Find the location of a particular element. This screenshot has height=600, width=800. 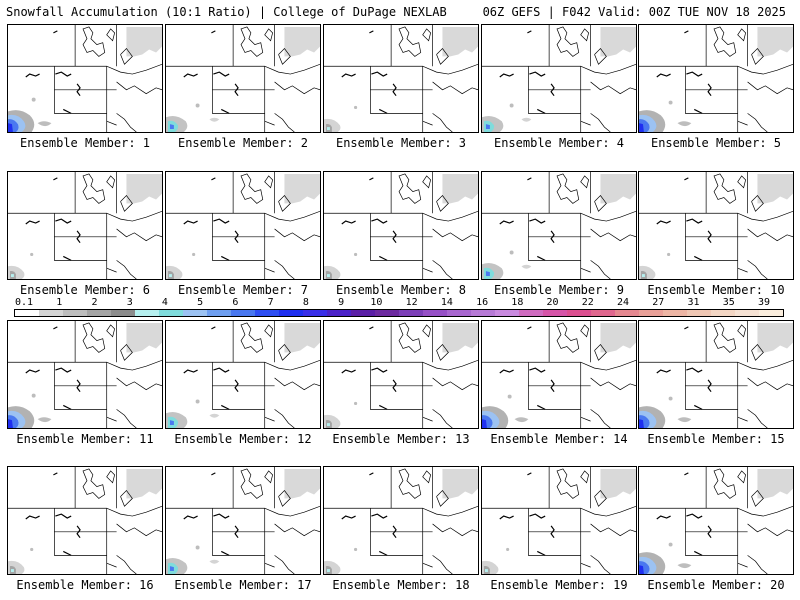

scale-tick-label: 8 is located at coordinates (305, 302).